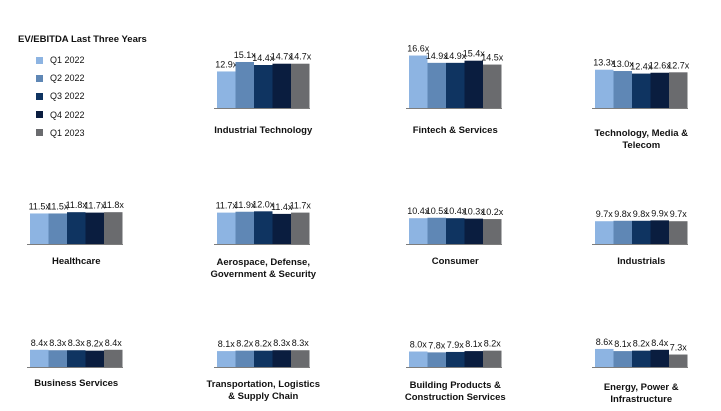  Describe the element at coordinates (98, 133) in the screenshot. I see `legend-item-q1-2023: Q1 2023` at that location.